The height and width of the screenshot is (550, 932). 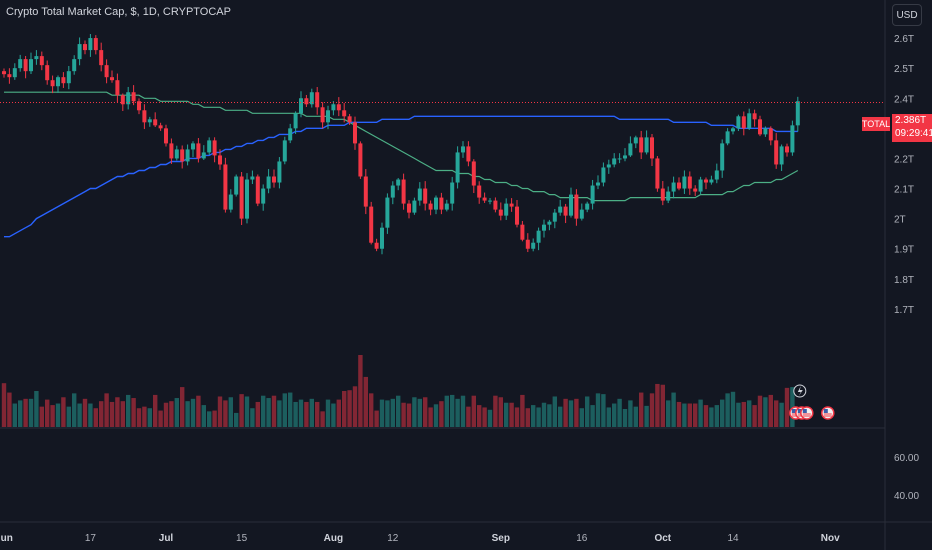 What do you see at coordinates (420, 538) in the screenshot?
I see `time-axis: Jun 17 Jul 15 Aug 12 Sep 16 Oct 14 Nov` at bounding box center [420, 538].